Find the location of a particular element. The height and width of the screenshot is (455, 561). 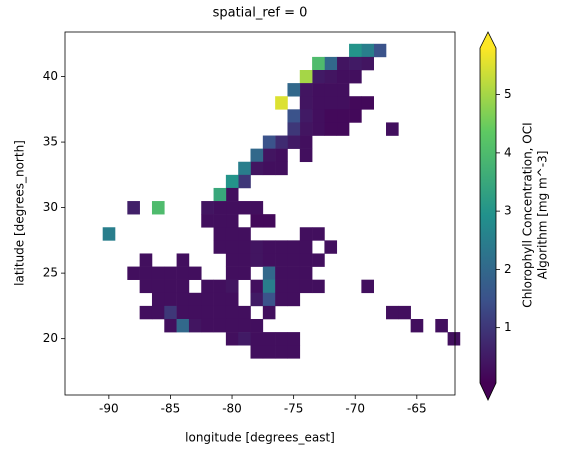

x-tick-label: -90 is located at coordinates (109, 409).